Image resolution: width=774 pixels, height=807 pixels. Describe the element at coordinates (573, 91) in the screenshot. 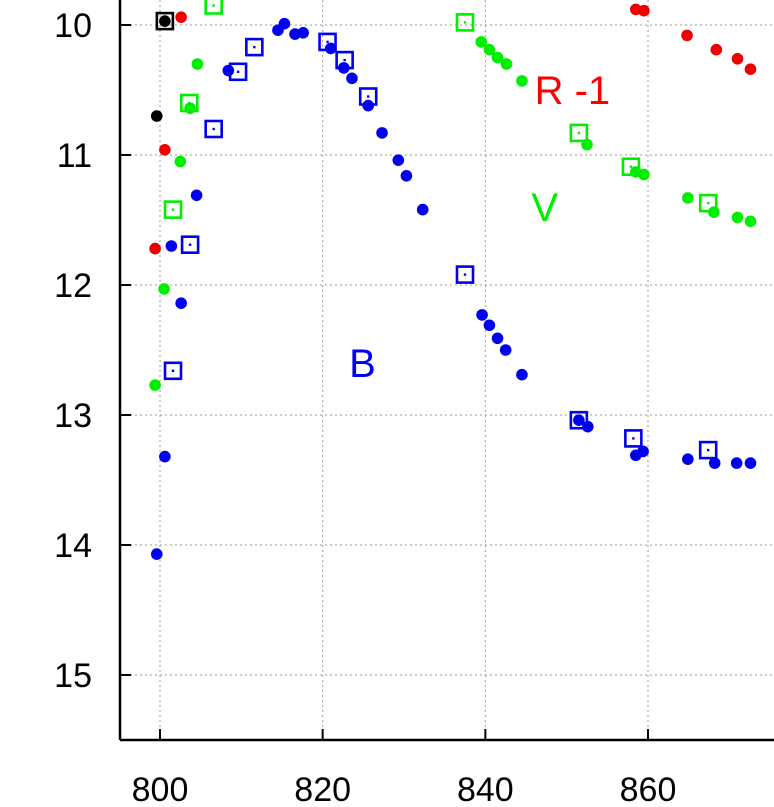

I see `series-label: R -1` at that location.